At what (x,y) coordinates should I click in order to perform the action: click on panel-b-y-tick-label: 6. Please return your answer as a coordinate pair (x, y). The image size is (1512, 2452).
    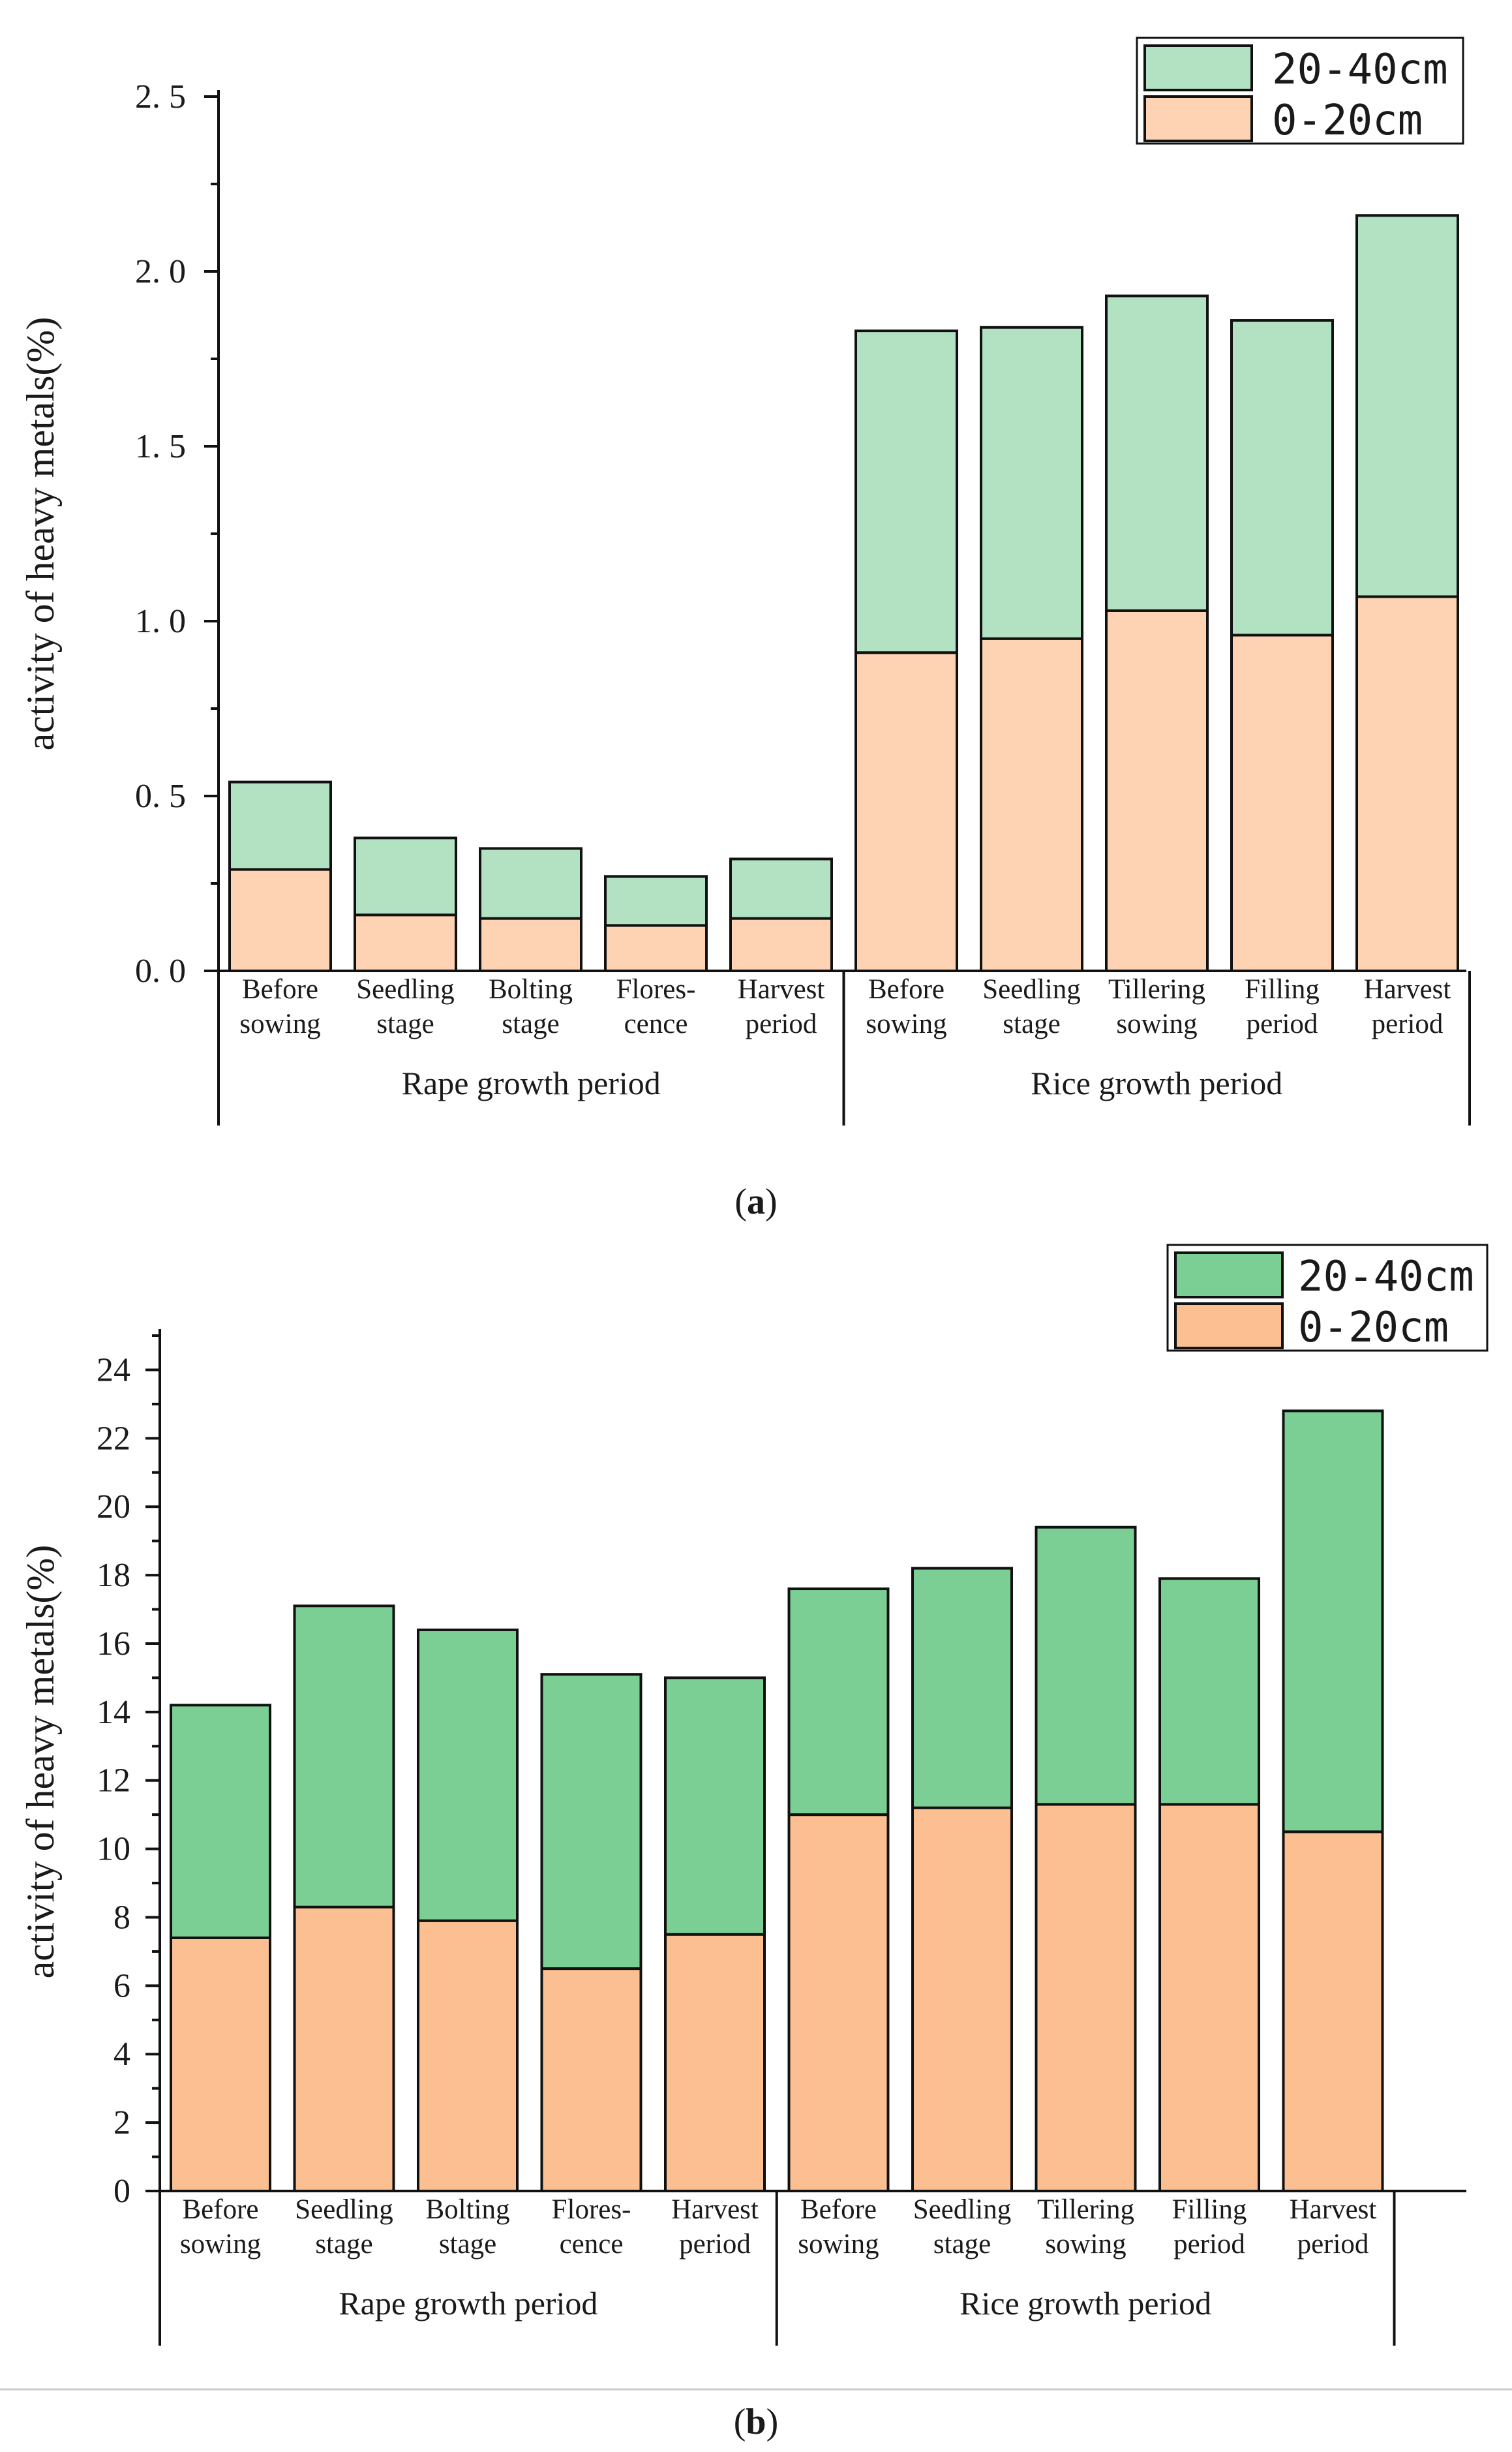
    Looking at the image, I should click on (121, 1985).